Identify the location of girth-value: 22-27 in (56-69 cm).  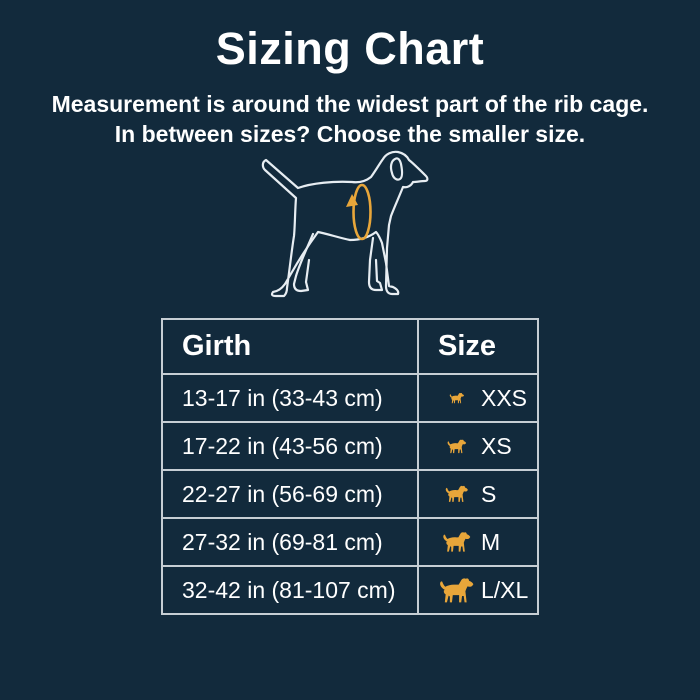
(290, 494).